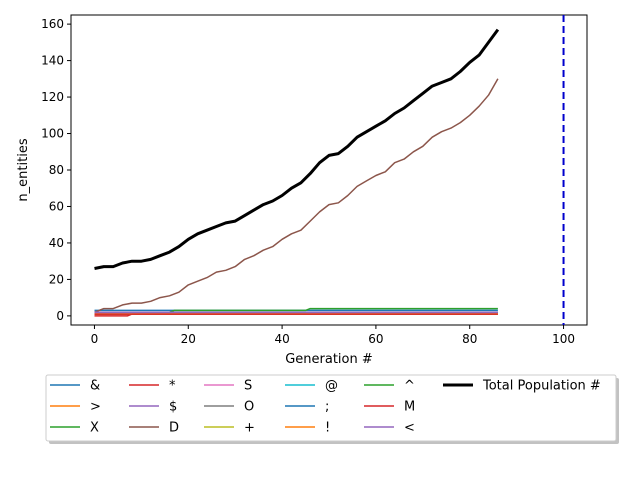 The image size is (640, 480). What do you see at coordinates (95, 386) in the screenshot?
I see `legend-label: &` at bounding box center [95, 386].